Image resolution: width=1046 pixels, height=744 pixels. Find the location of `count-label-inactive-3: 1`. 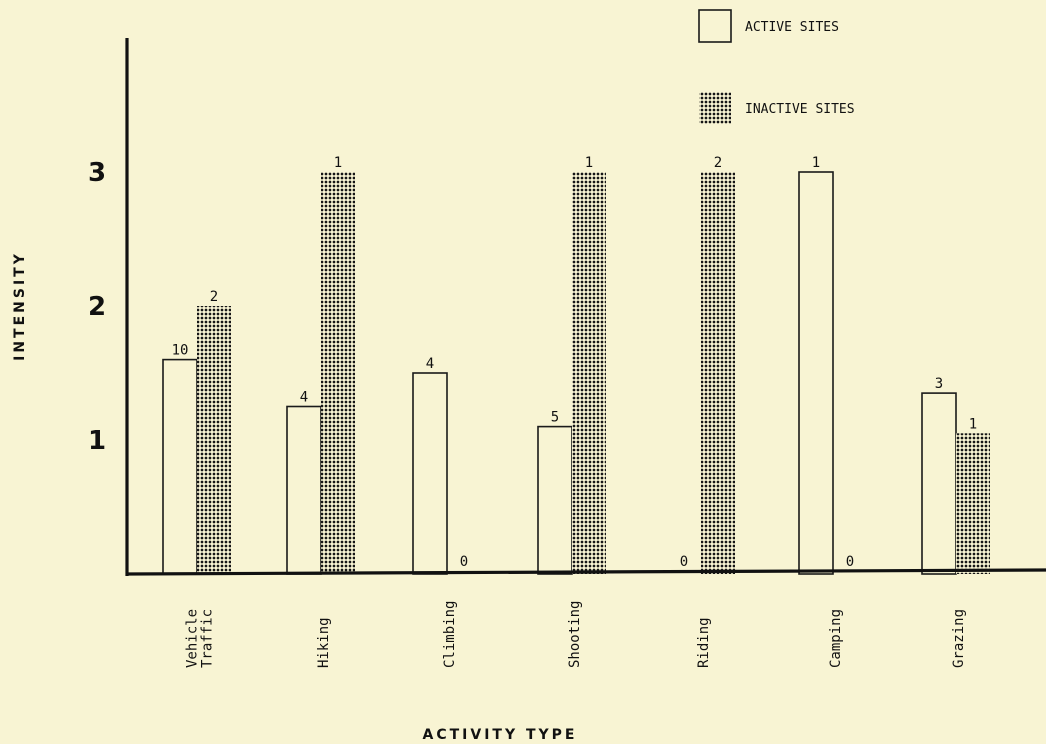

count-label-inactive-3: 1 is located at coordinates (589, 163).